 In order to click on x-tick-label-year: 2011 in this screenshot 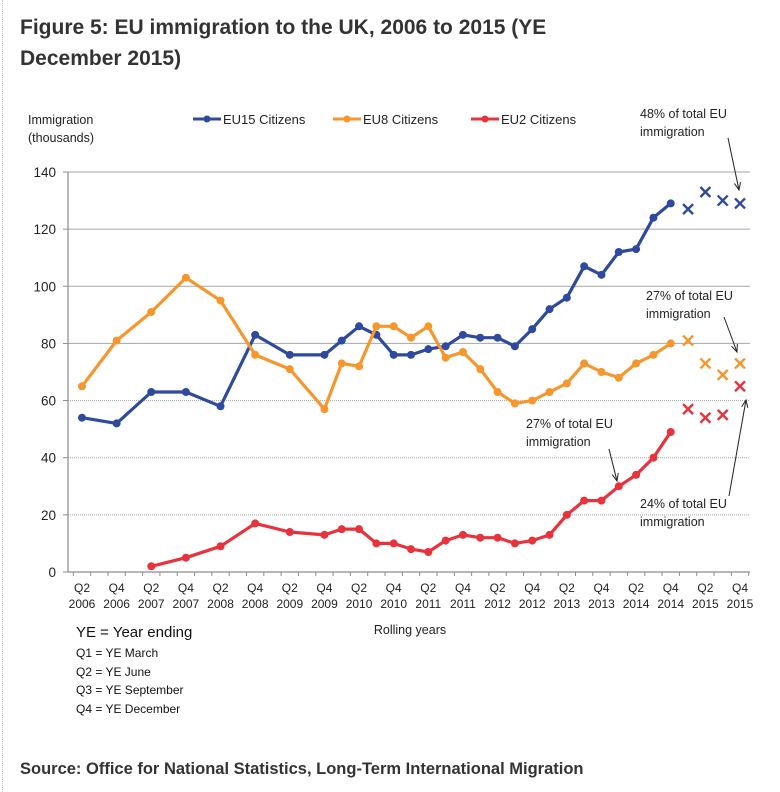, I will do `click(463, 604)`.